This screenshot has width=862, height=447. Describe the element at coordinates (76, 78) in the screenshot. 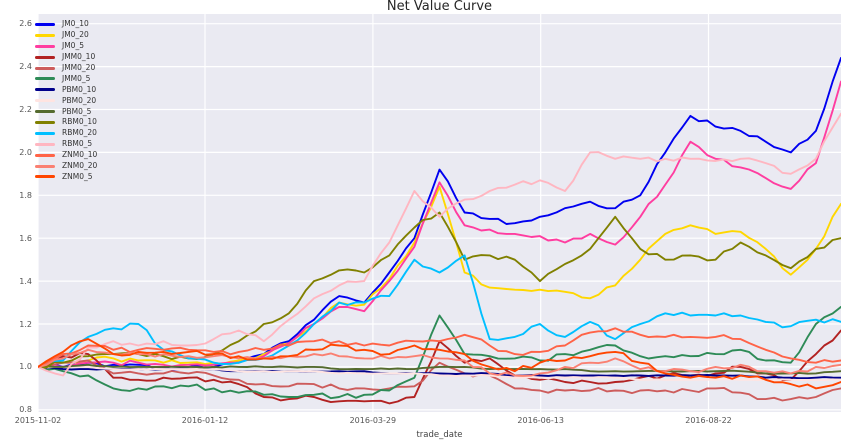

I see `legend-label: JMM0_5` at that location.